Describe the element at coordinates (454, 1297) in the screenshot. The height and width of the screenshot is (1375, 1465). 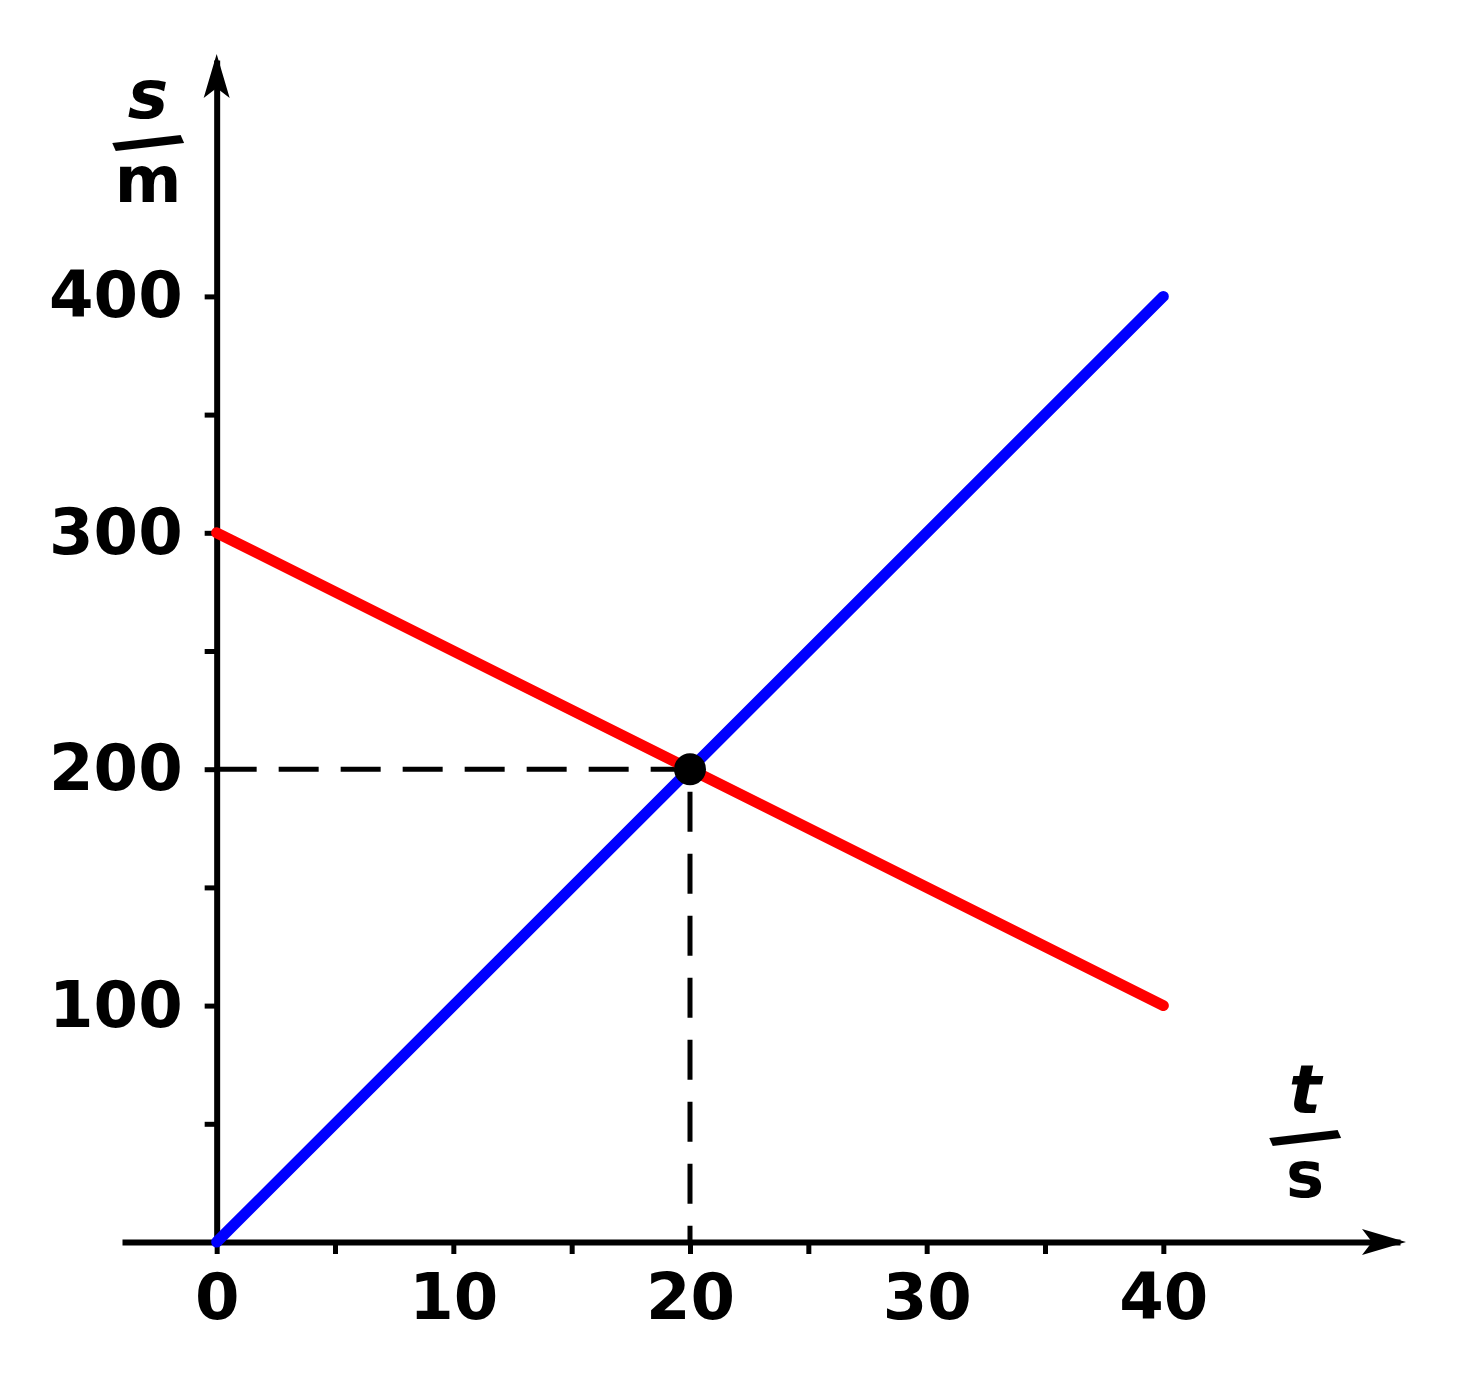
I see `x-tick-label: 10` at that location.